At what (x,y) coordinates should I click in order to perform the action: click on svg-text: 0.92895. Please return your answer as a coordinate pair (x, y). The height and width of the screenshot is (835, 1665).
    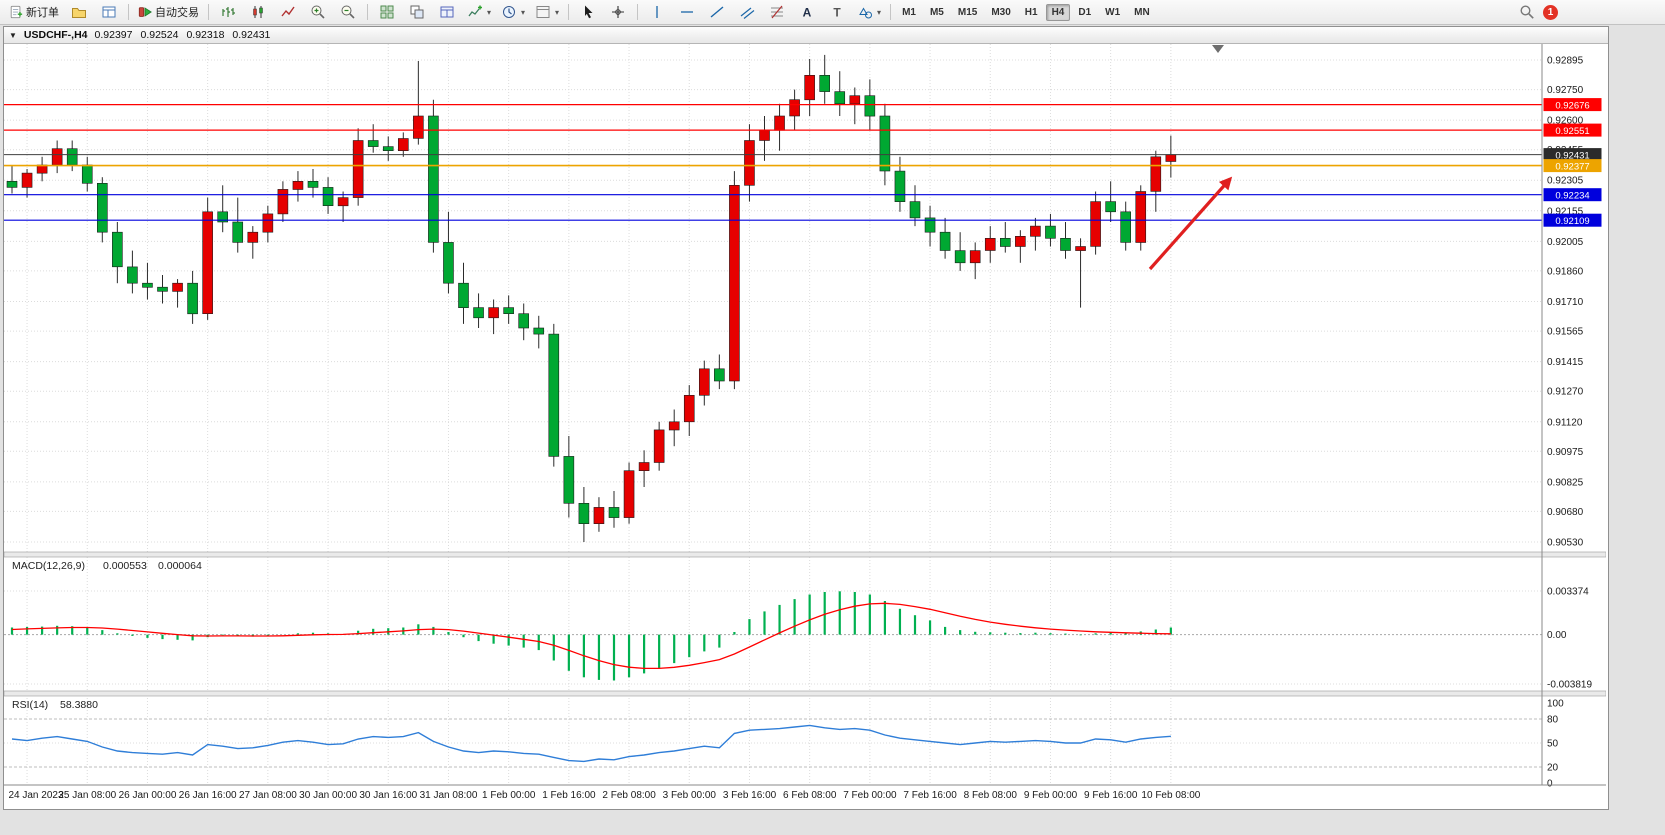
    Looking at the image, I should click on (1565, 61).